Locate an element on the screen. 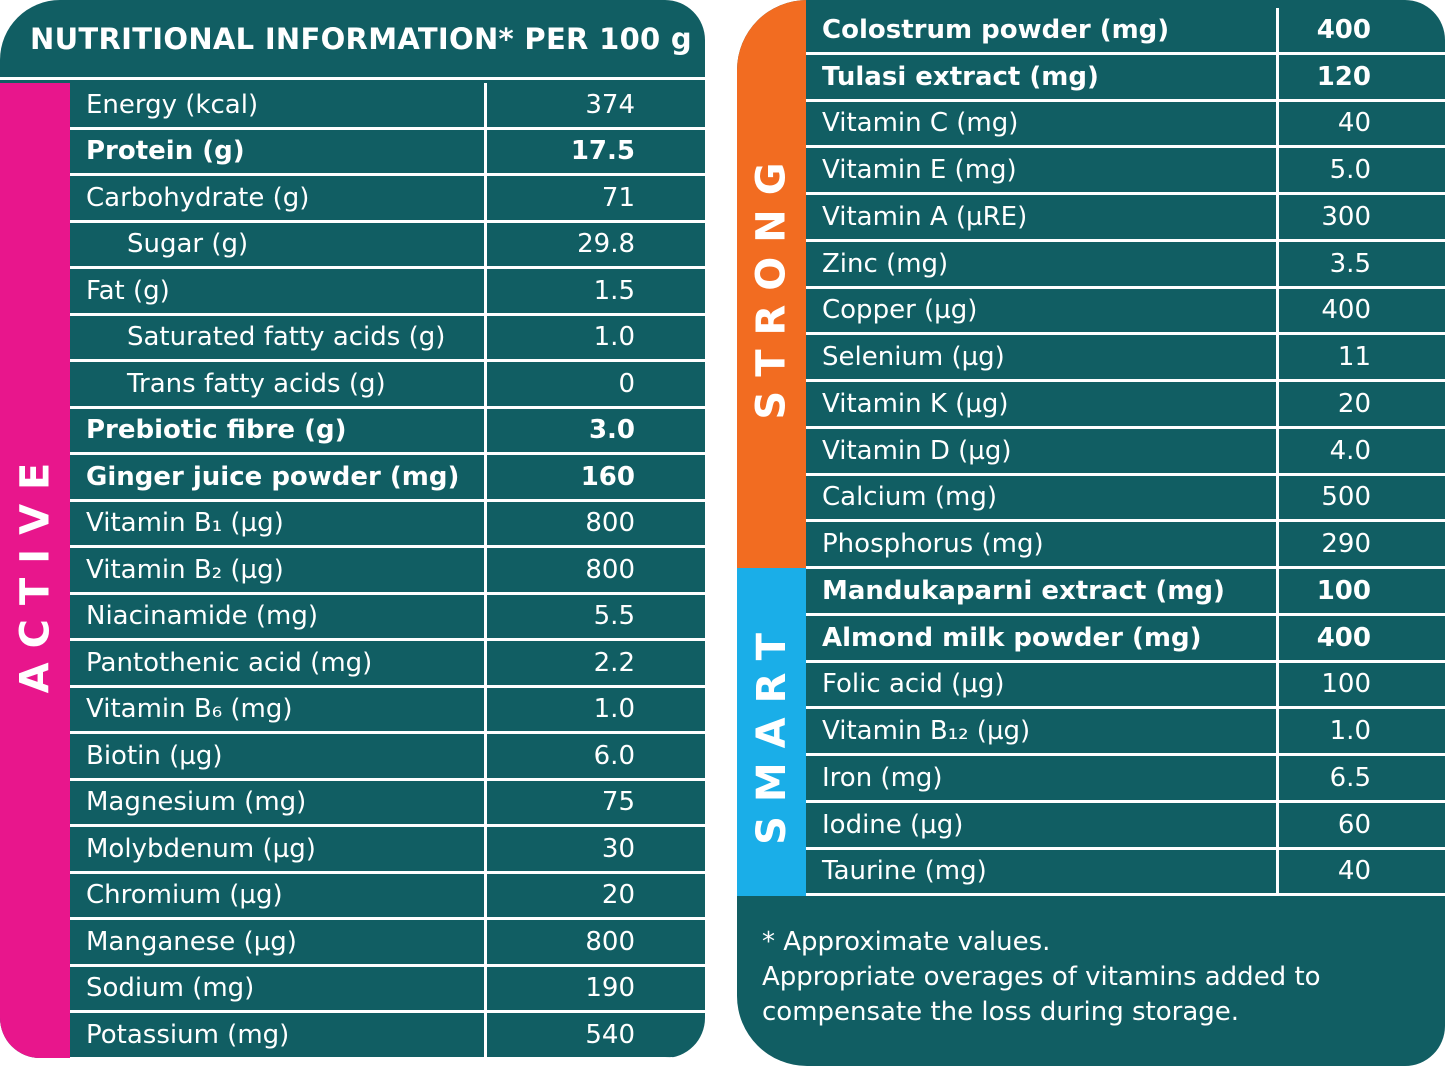  nutrient-value: 500 is located at coordinates (1346, 497).